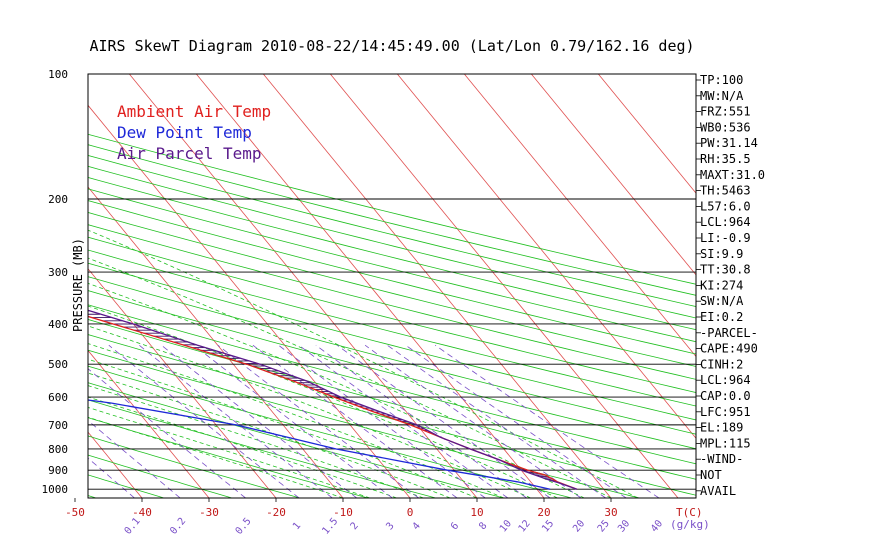 This screenshot has height=560, width=870. I want to click on index-entry: FRZ:551, so click(725, 112).